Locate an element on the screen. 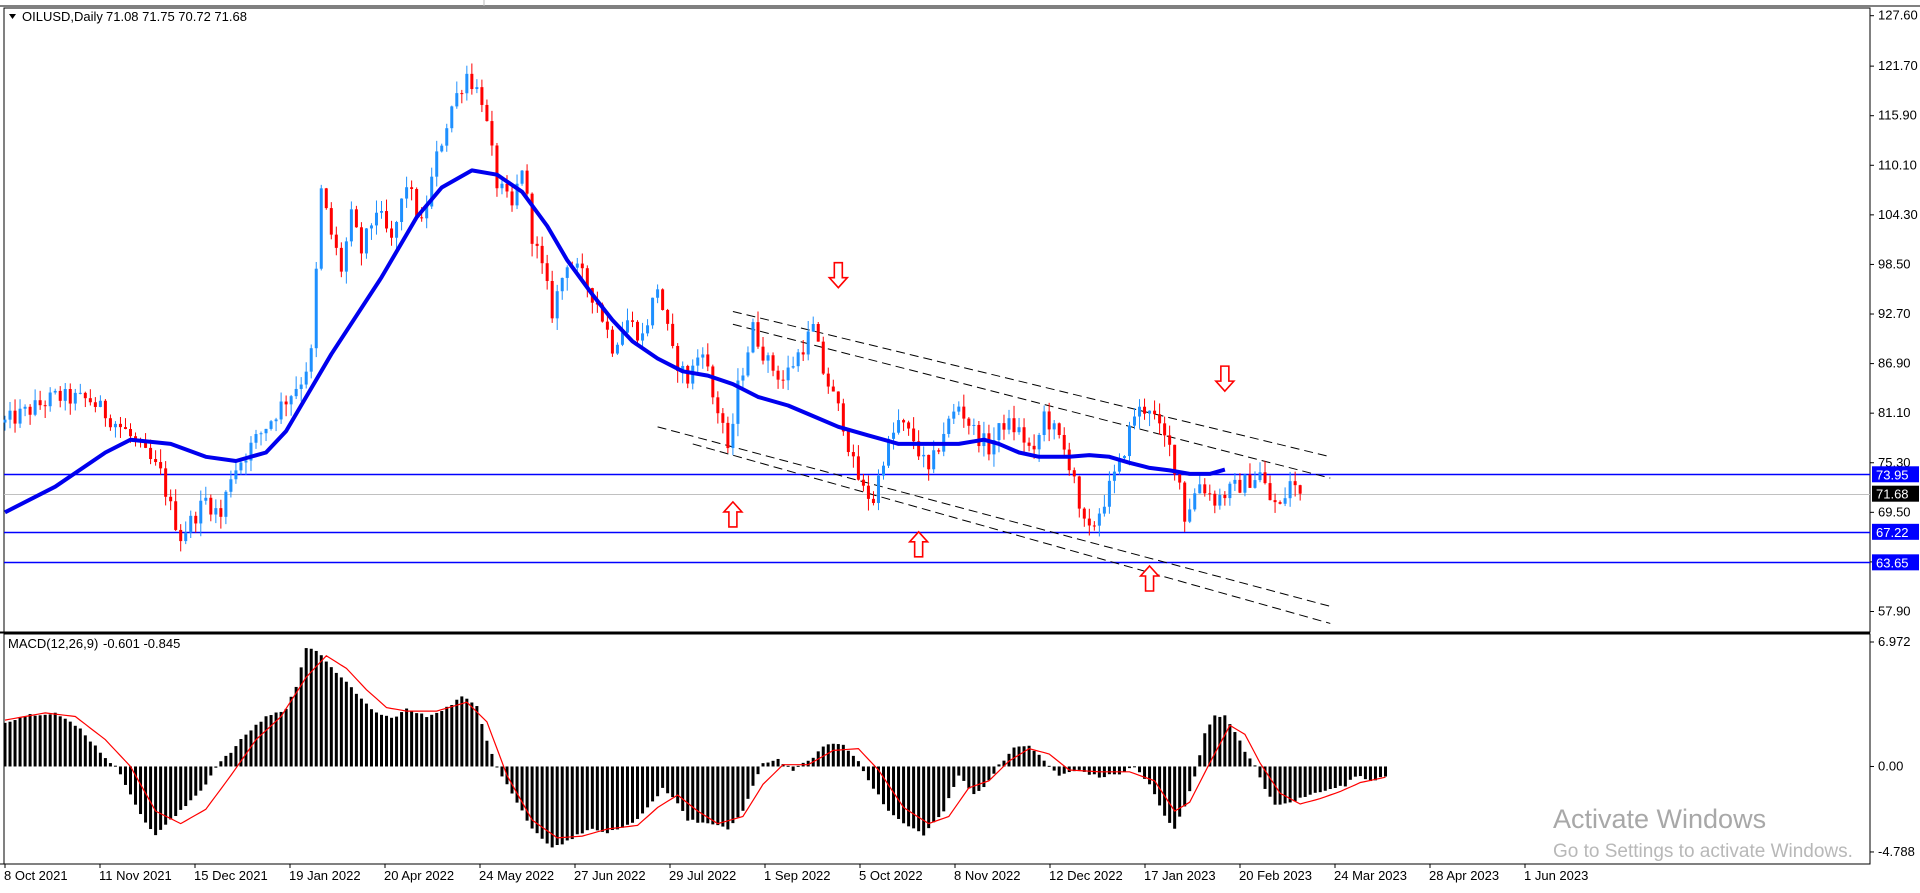  level-label-box is located at coordinates (1895, 474).